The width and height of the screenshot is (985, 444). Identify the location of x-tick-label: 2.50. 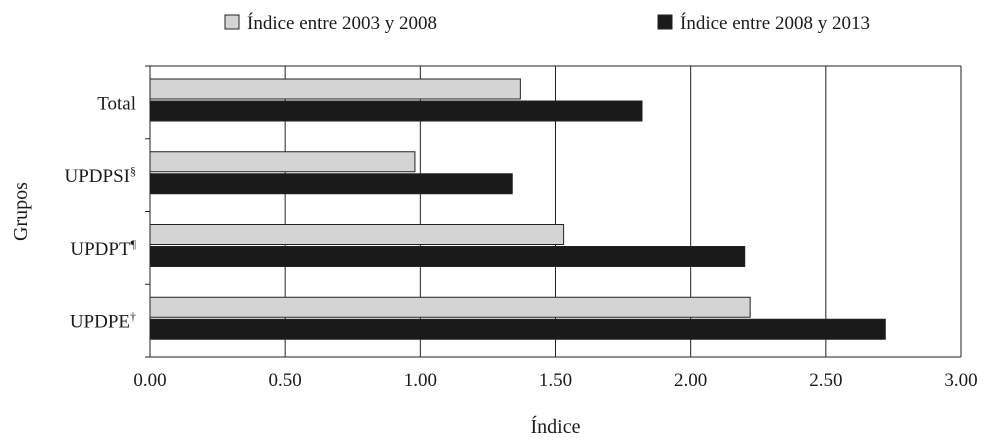
(825, 380).